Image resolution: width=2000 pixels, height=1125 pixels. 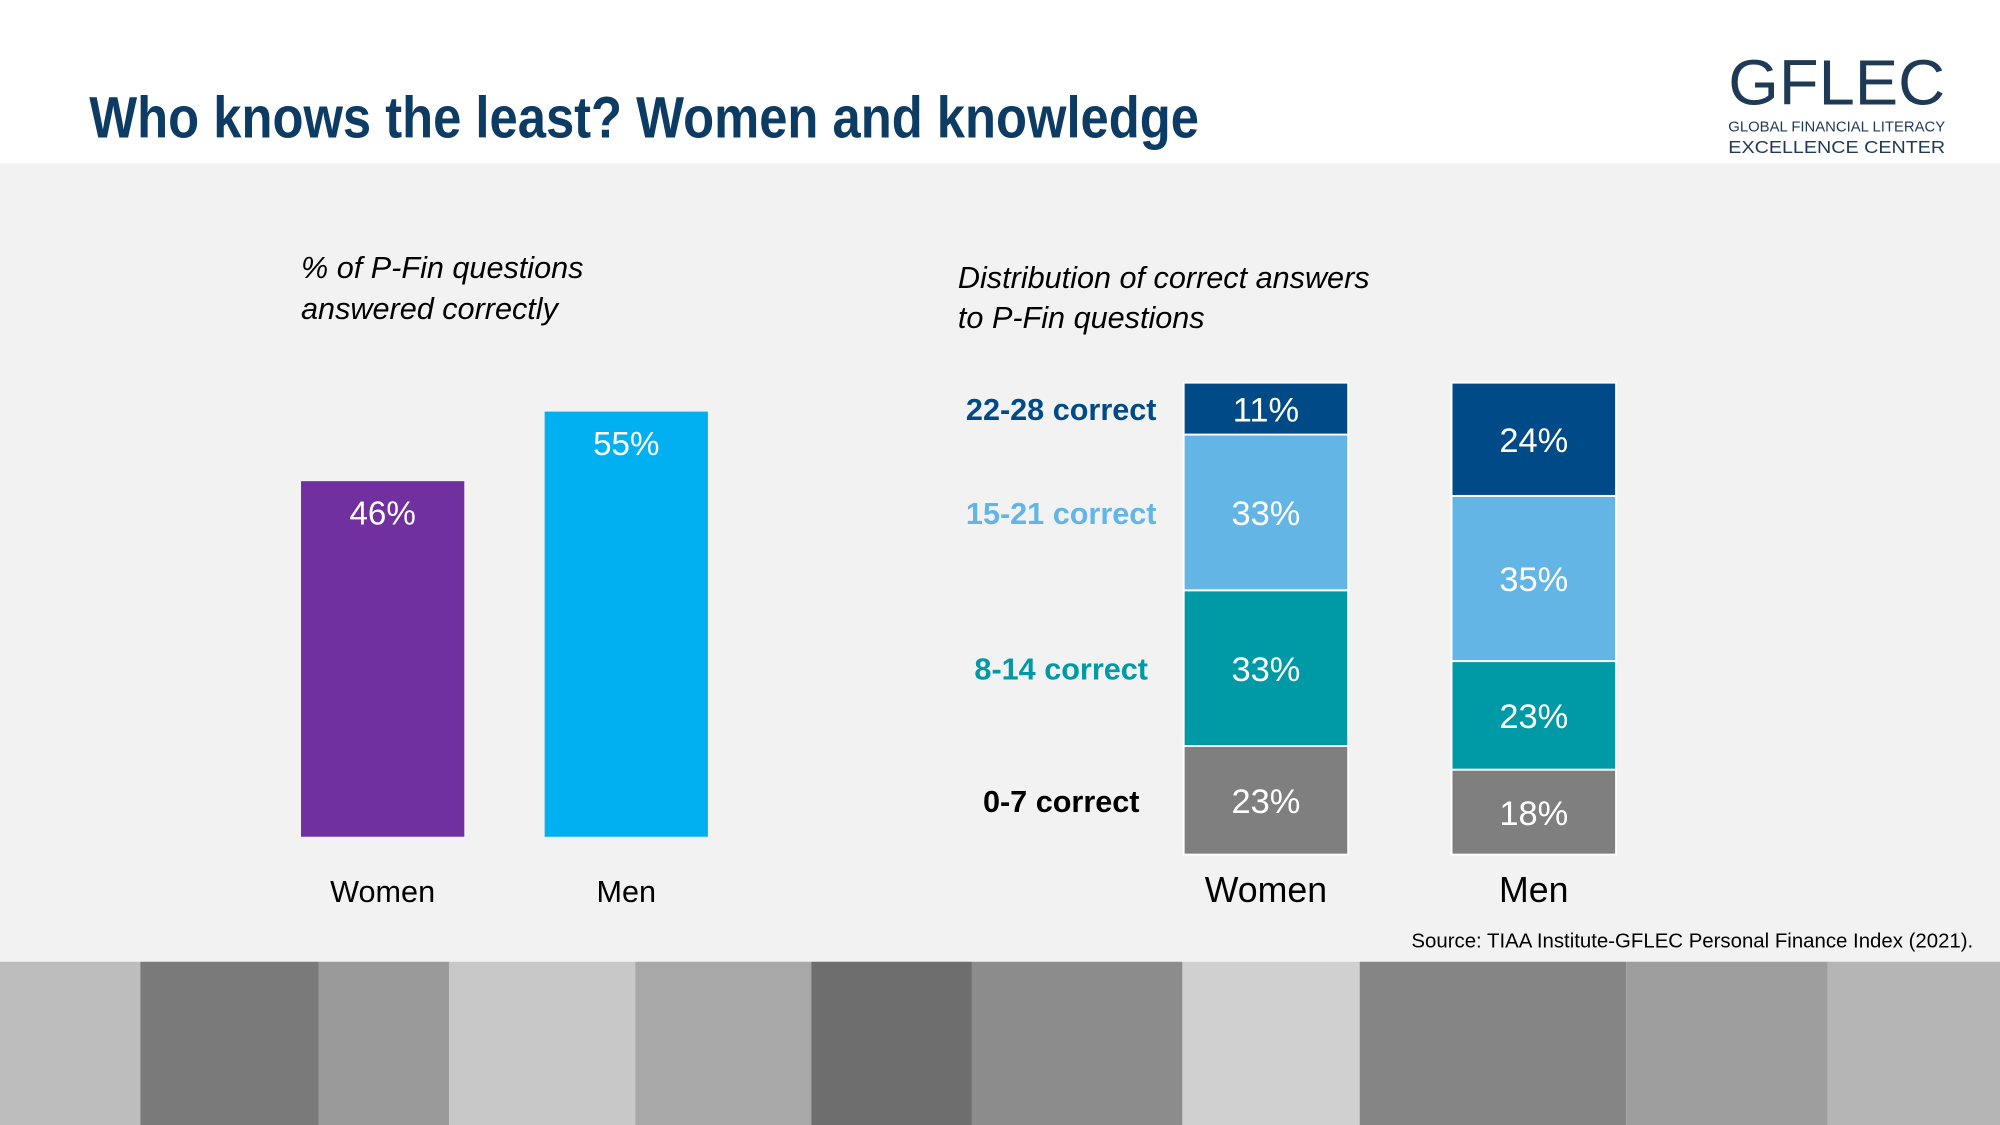 I want to click on legend-label: 8-14 correct, so click(x=1061, y=670).